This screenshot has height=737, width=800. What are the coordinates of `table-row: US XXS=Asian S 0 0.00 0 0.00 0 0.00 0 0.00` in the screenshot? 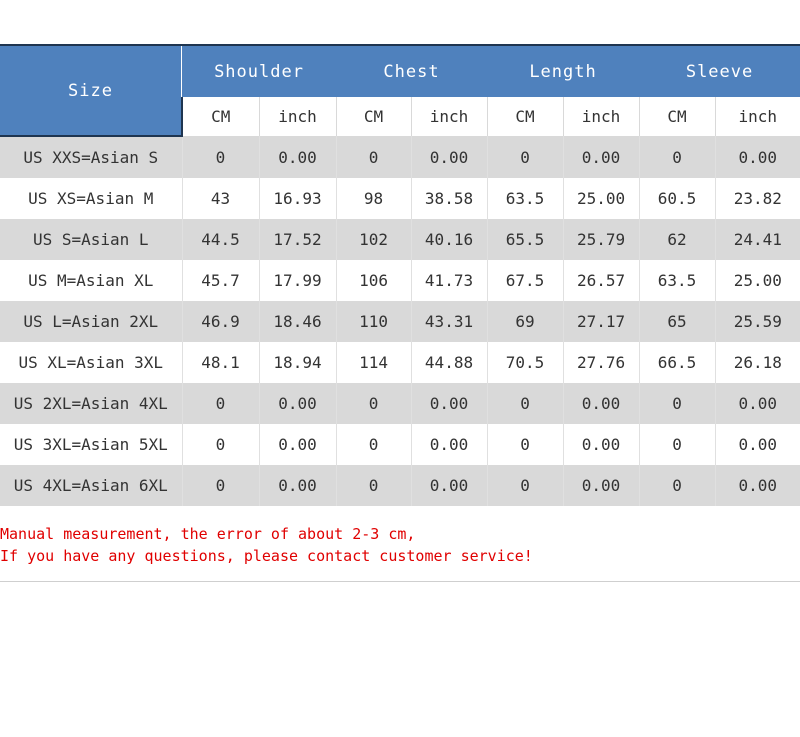 It's located at (400, 157).